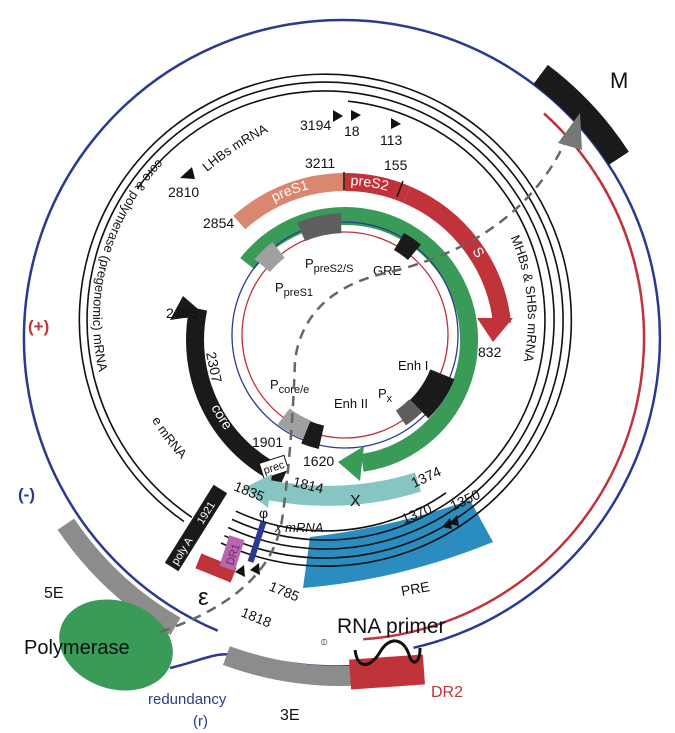 This screenshot has width=675, height=733. What do you see at coordinates (200, 721) in the screenshot?
I see `redundancy-abbr: (r)` at bounding box center [200, 721].